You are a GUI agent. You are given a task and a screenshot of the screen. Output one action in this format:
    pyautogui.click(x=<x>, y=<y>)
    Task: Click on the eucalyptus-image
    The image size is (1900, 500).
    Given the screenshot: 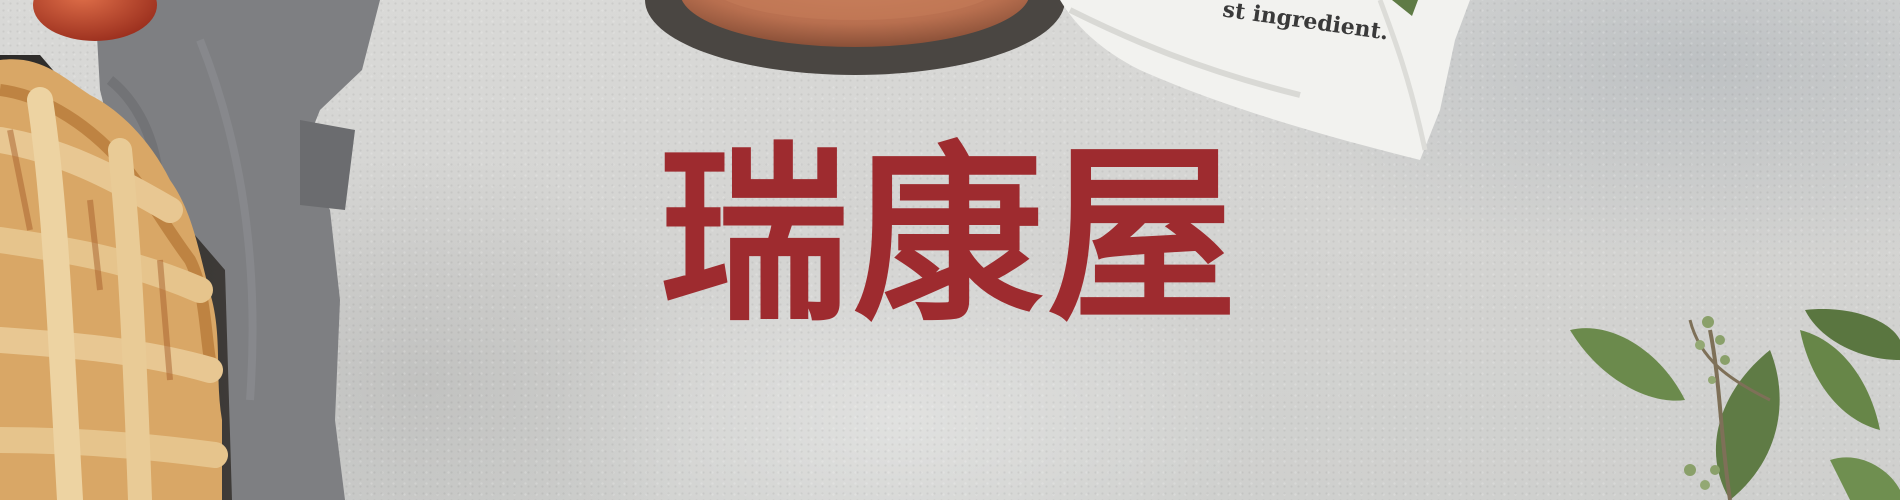 What is the action you would take?
    pyautogui.click(x=1735, y=404)
    